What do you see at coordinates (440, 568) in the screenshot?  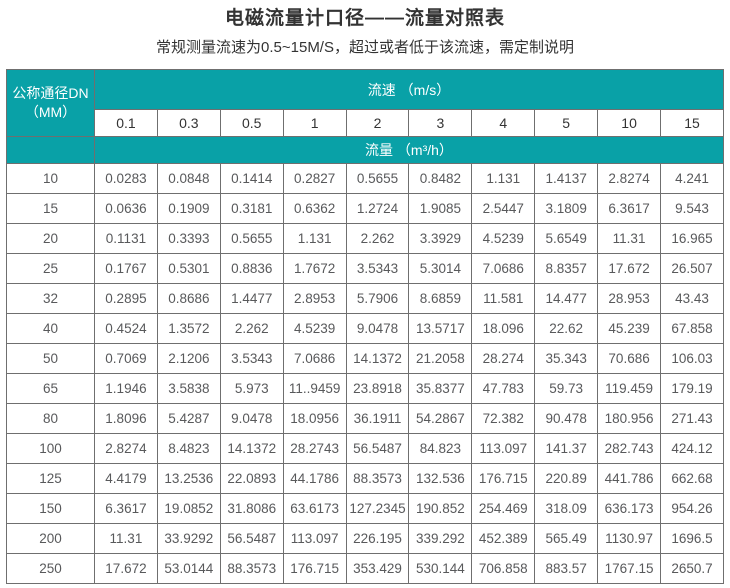 I see `flow-value-cell: 530.144` at bounding box center [440, 568].